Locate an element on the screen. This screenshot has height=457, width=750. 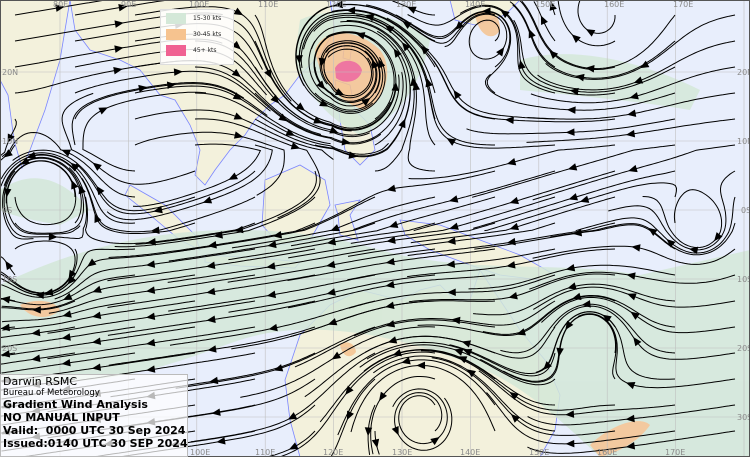
lon-label-top: 170E is located at coordinates (683, 4).